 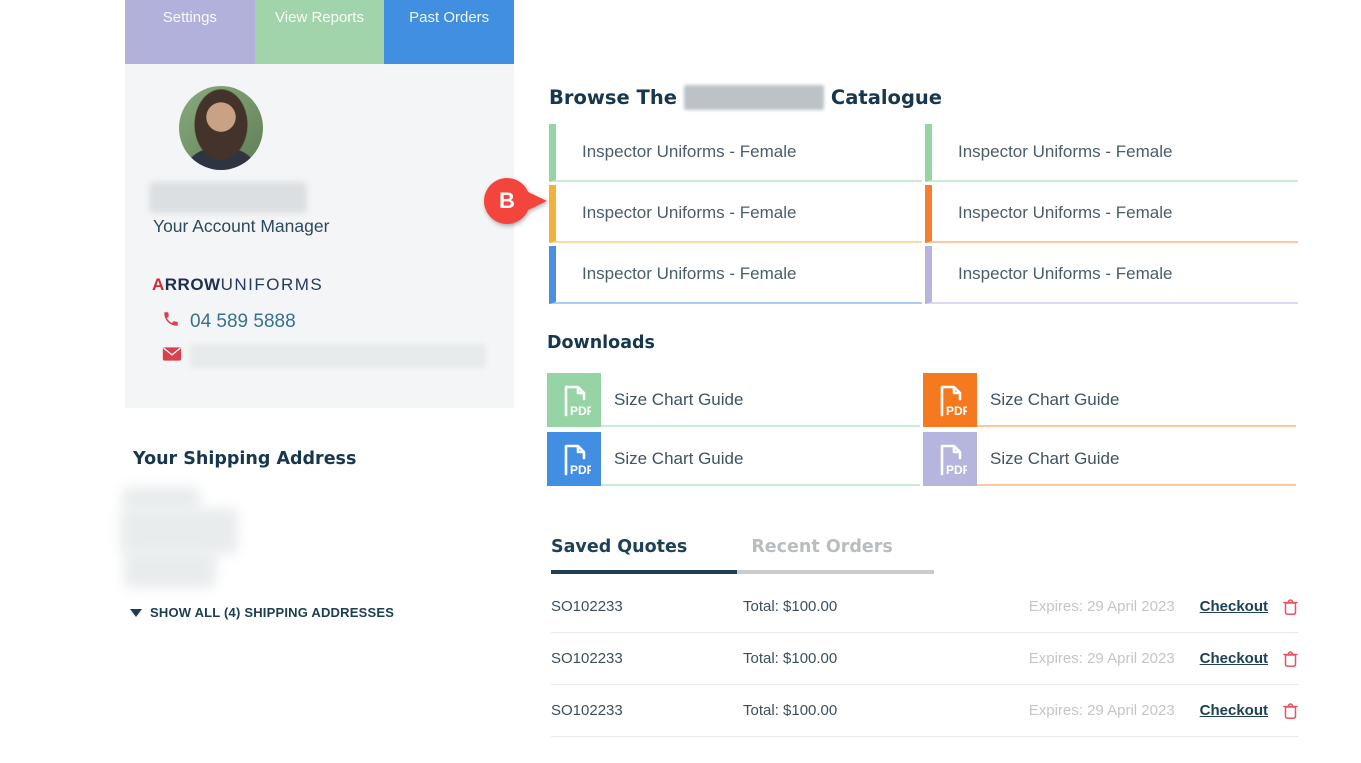 What do you see at coordinates (507, 201) in the screenshot?
I see `annotation-marker-label: B` at bounding box center [507, 201].